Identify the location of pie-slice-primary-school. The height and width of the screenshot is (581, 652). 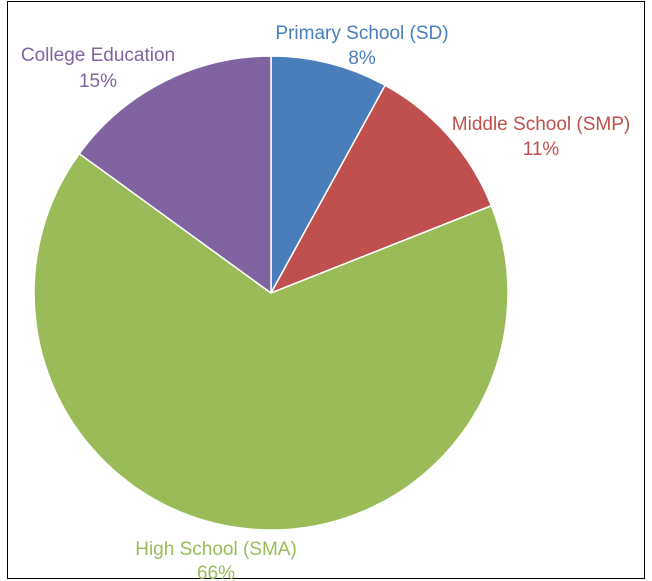
(328, 174).